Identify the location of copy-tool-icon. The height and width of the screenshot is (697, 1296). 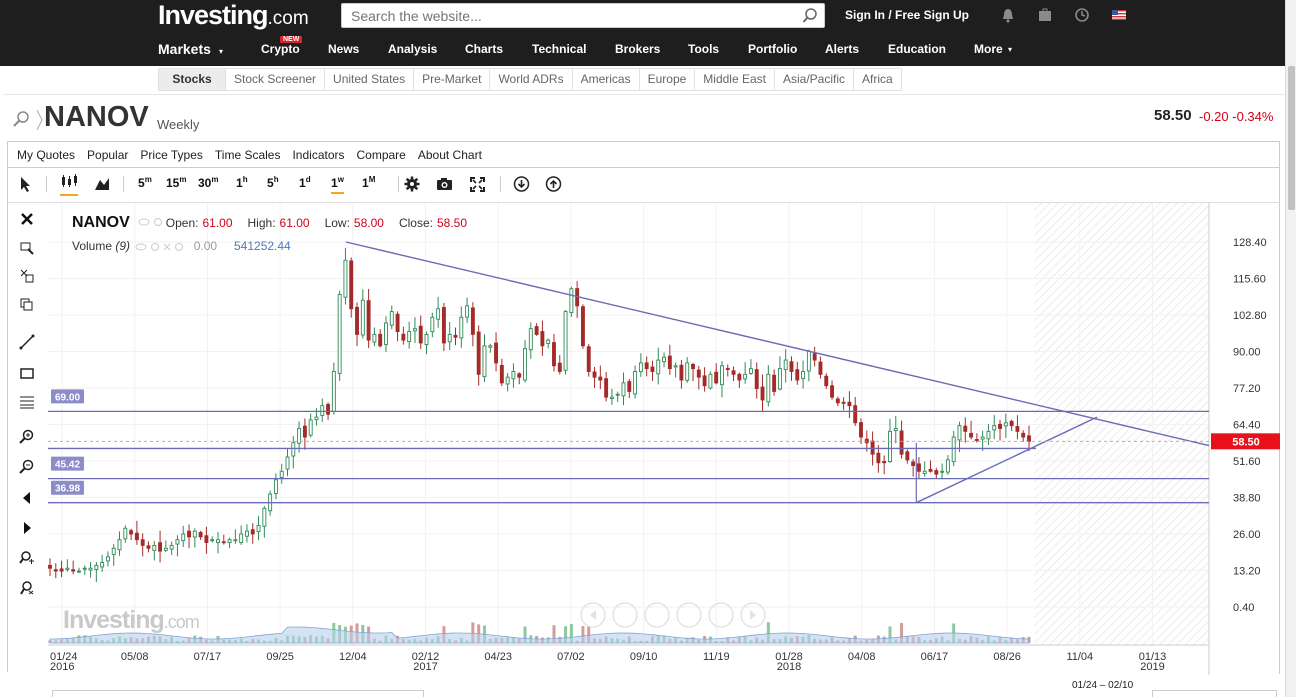
(27, 305).